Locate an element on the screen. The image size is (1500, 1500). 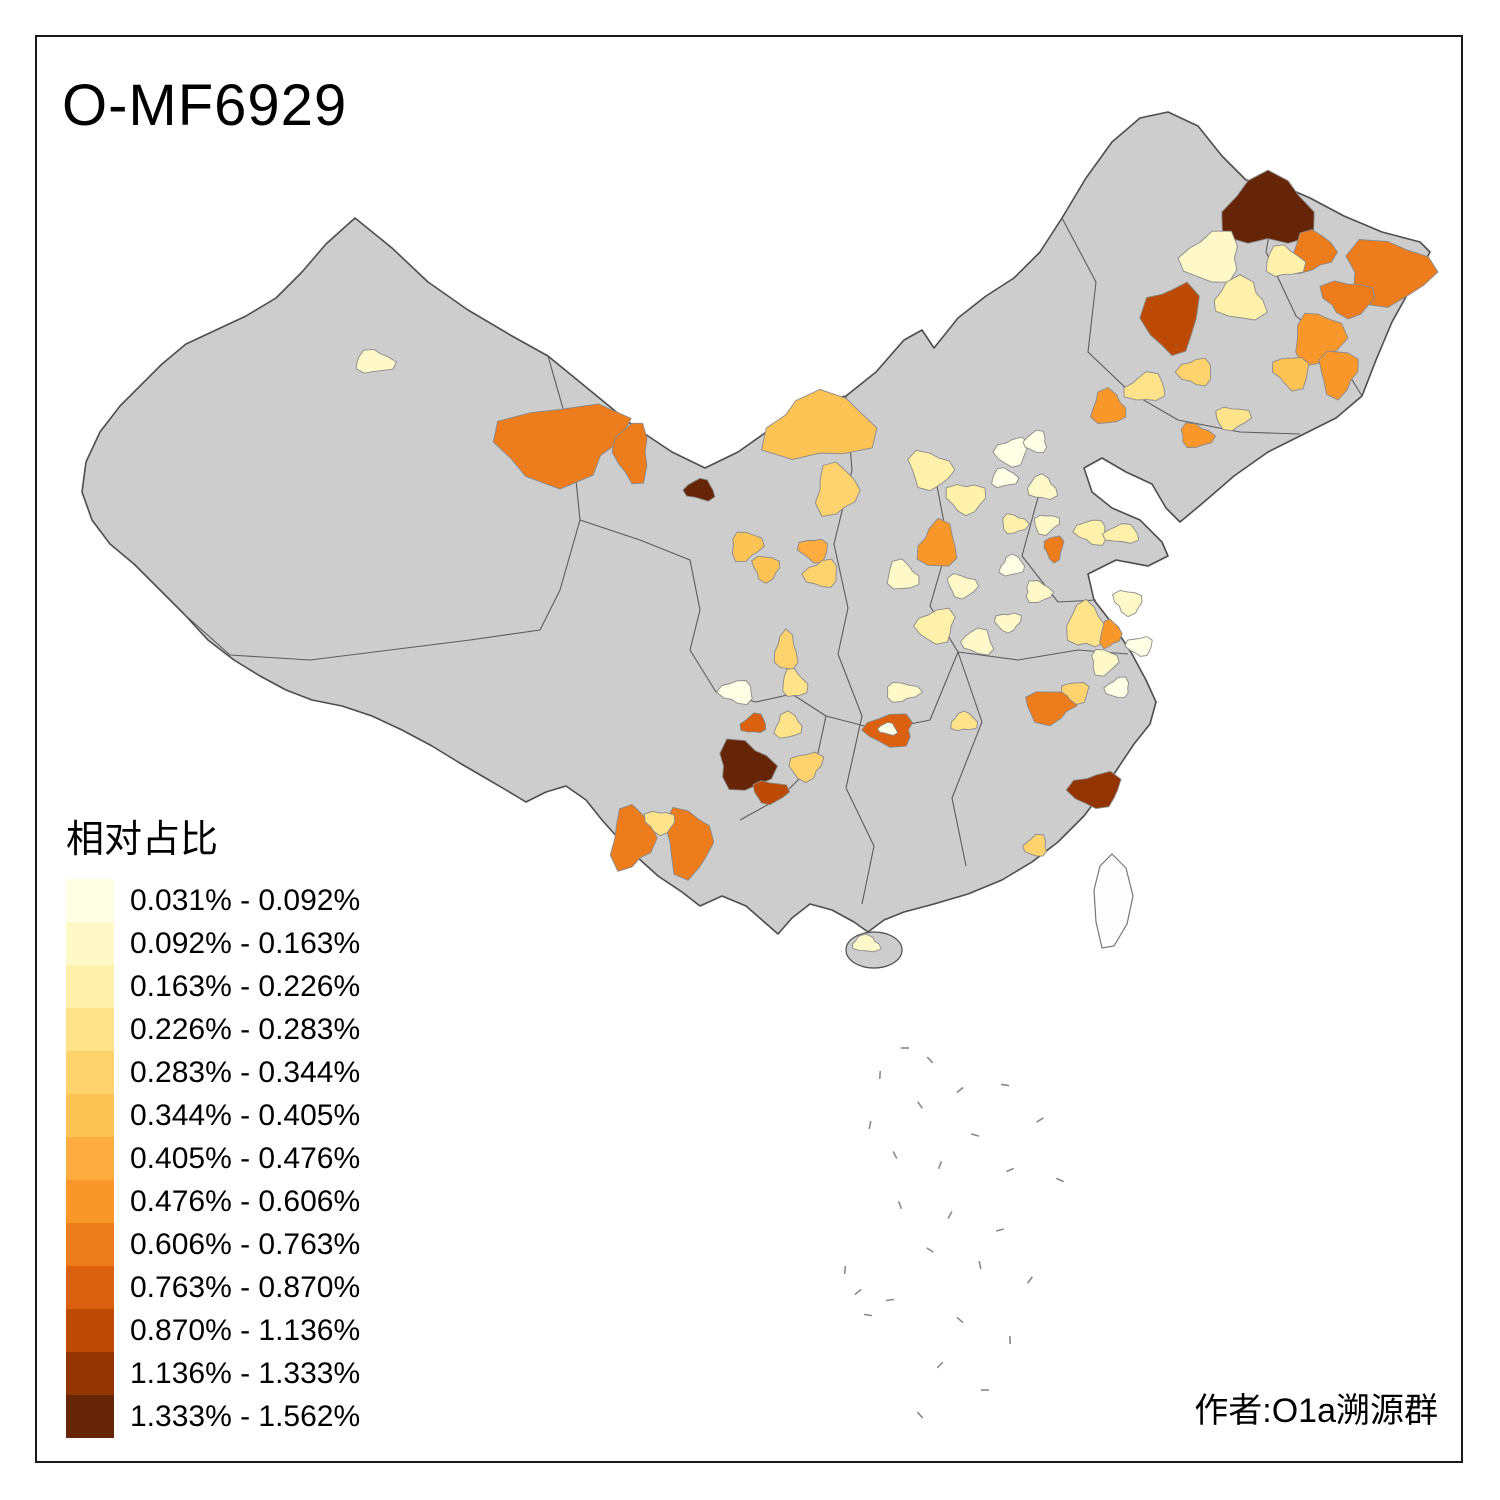
legend-row: 0.163% - 0.226% is located at coordinates (213, 986).